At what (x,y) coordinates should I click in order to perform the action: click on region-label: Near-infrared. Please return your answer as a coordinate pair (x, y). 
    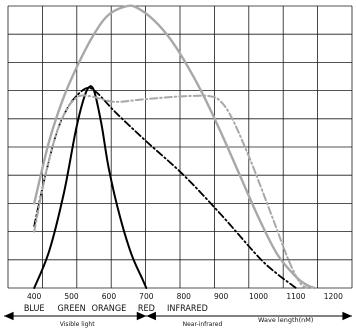
    Looking at the image, I should click on (203, 324).